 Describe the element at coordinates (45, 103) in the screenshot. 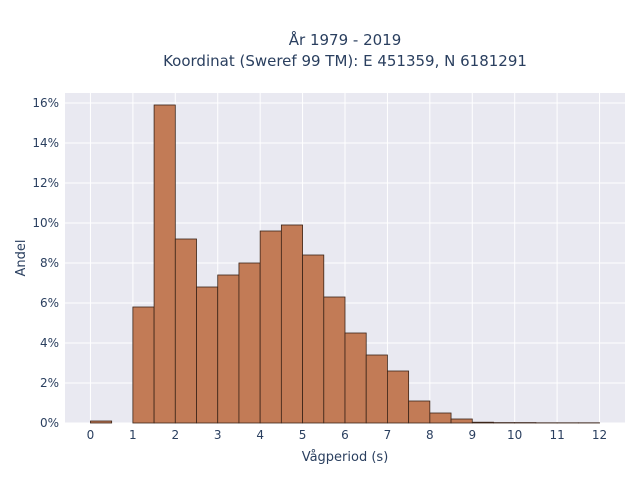

I see `y-tick-label: 16%` at that location.